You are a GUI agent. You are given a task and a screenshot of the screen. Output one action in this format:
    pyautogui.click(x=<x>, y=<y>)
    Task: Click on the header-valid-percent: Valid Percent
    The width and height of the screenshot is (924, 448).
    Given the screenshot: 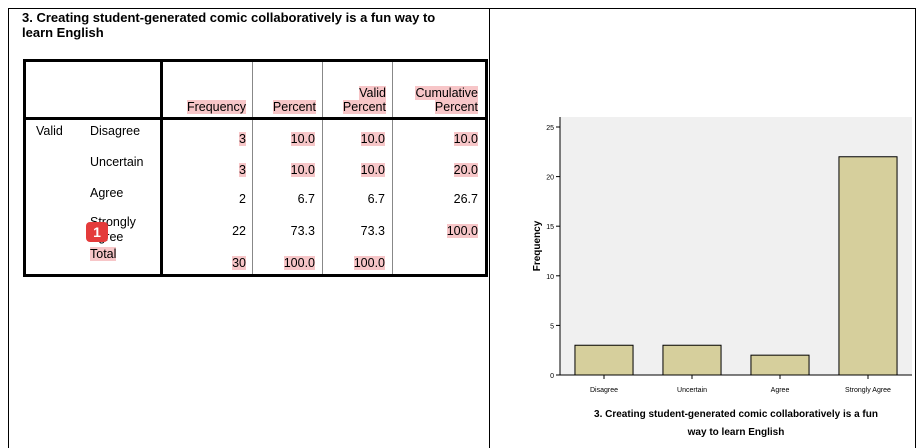 What is the action you would take?
    pyautogui.click(x=364, y=100)
    